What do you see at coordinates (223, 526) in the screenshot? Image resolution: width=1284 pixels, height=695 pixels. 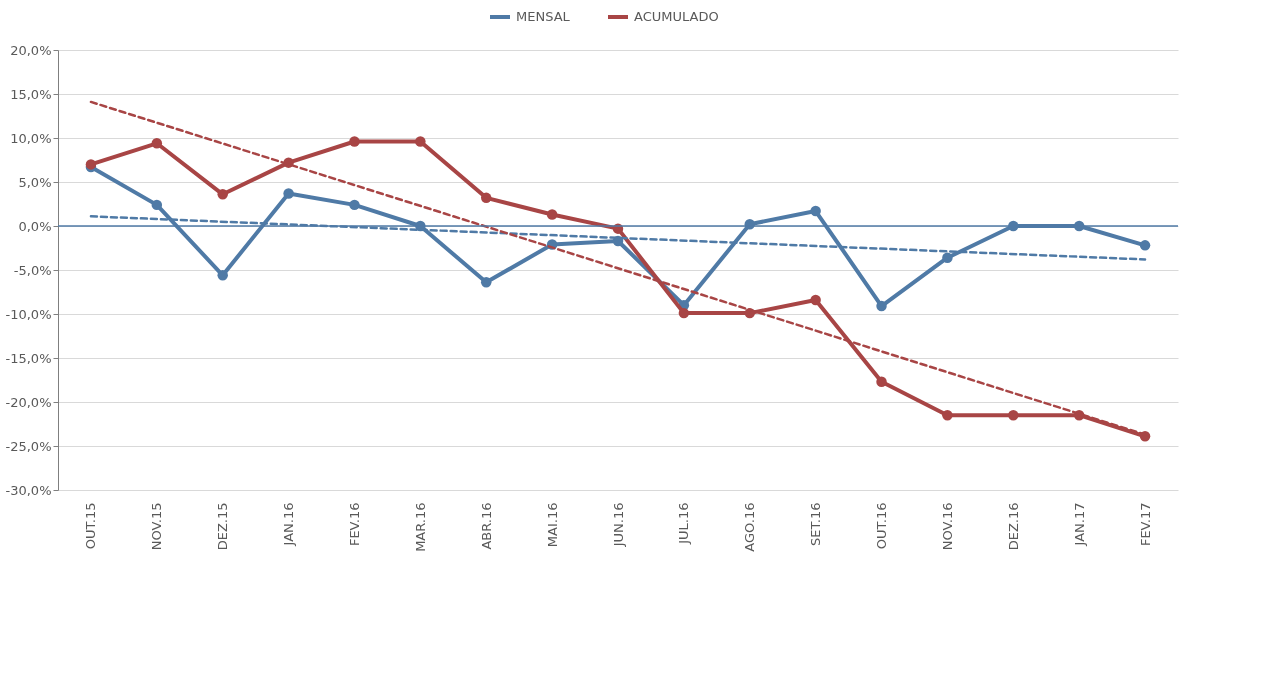 I see `x-tick-label: DEZ.15` at bounding box center [223, 526].